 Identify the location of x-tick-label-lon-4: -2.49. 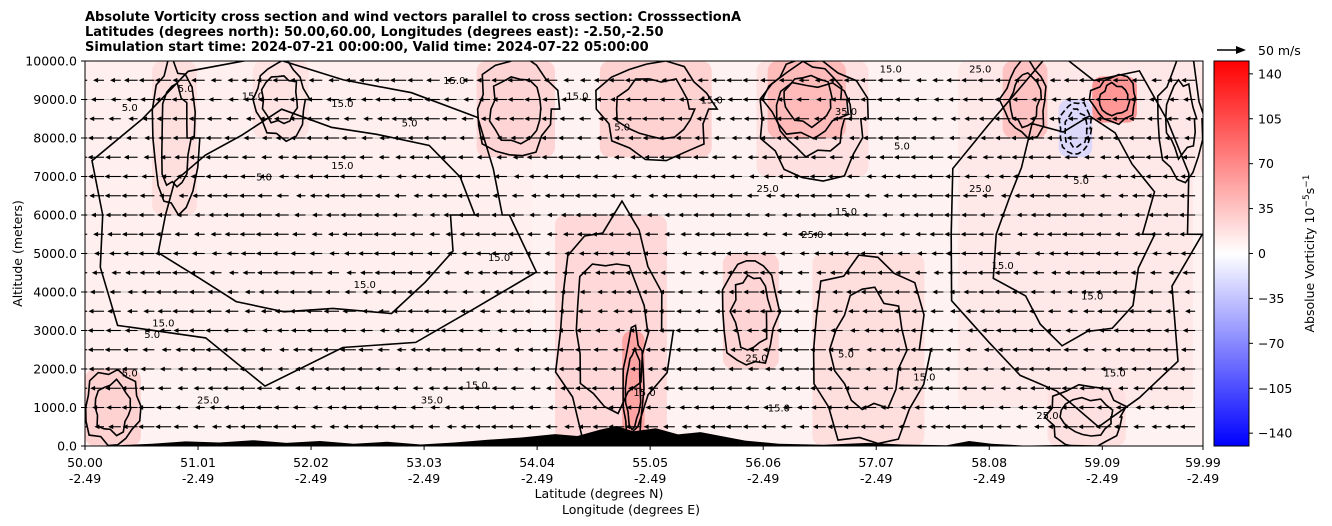
(537, 478).